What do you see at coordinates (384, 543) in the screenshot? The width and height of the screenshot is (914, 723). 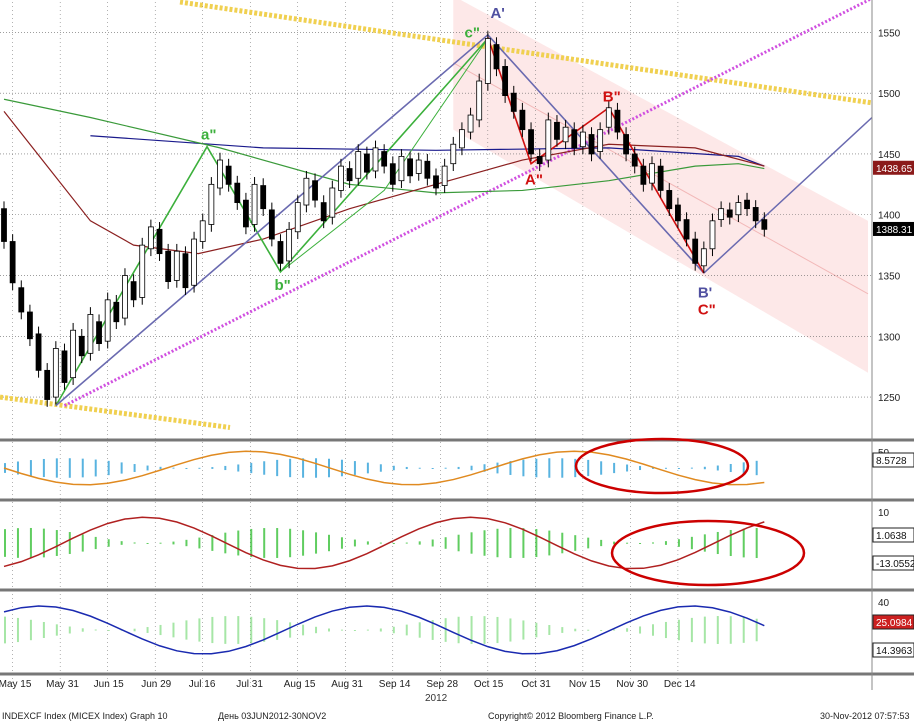 I see `osc-line` at bounding box center [384, 543].